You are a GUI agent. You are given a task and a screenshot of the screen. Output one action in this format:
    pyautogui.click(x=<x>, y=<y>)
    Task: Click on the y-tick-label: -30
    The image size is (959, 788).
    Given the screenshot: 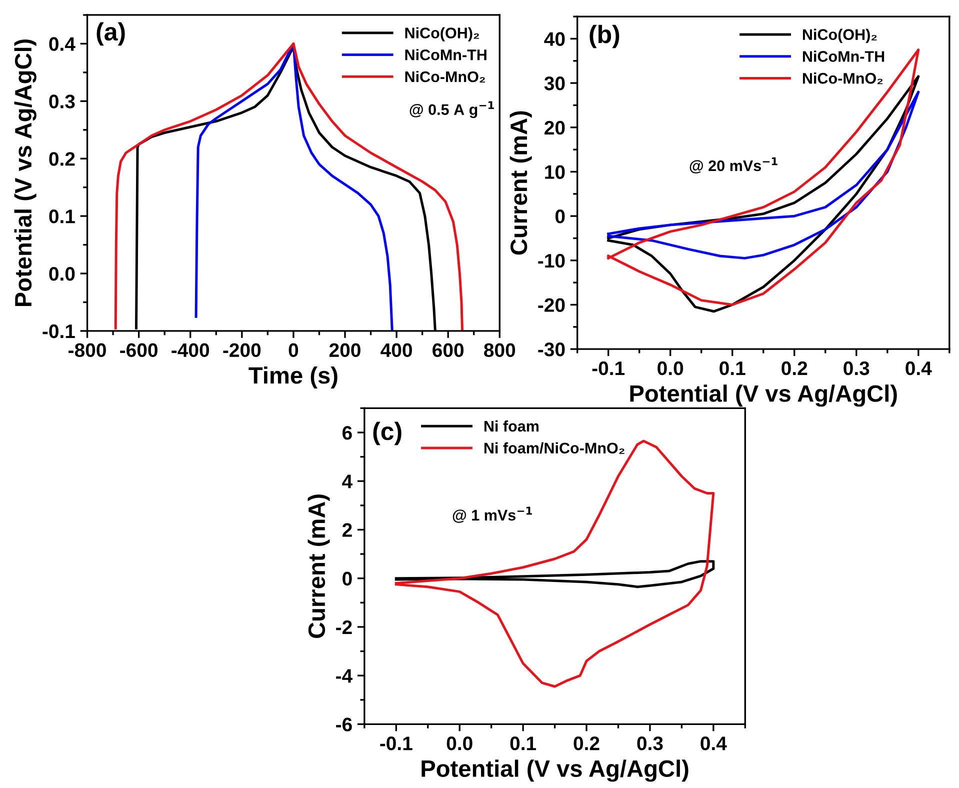 What is the action you would take?
    pyautogui.click(x=551, y=349)
    